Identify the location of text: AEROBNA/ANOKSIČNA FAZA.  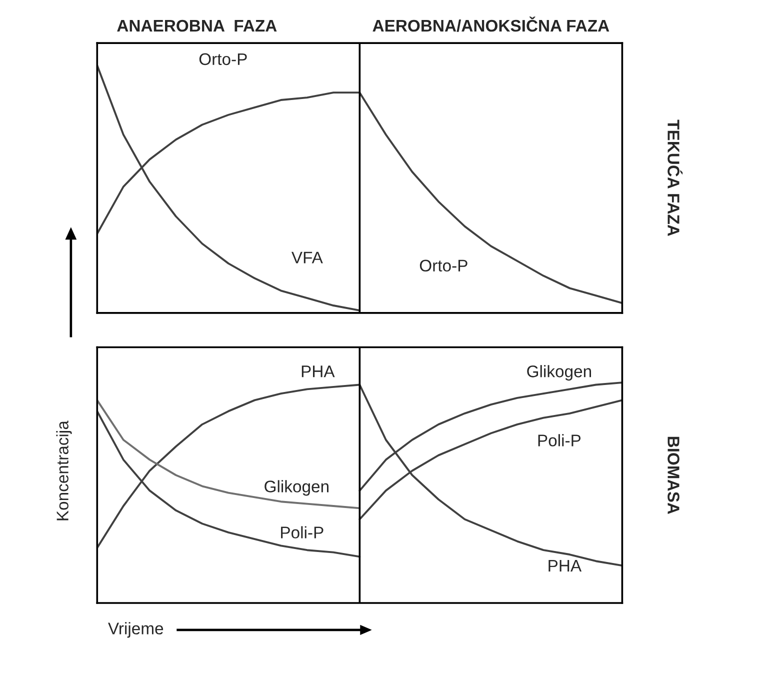
(491, 24).